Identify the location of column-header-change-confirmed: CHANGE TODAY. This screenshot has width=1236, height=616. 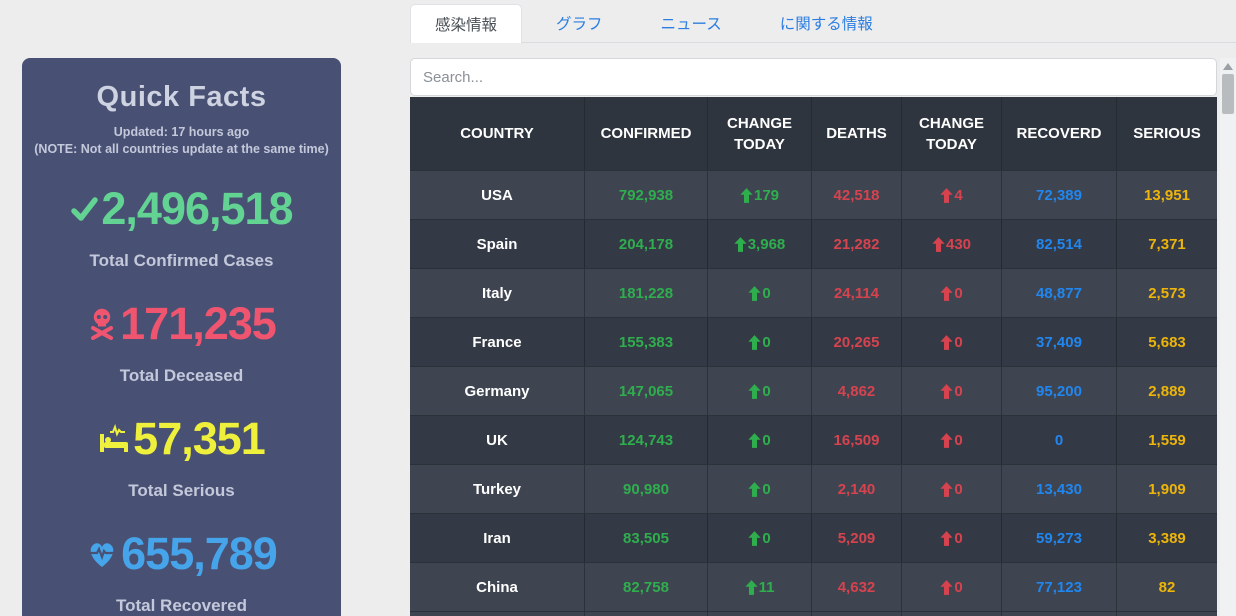
(760, 133).